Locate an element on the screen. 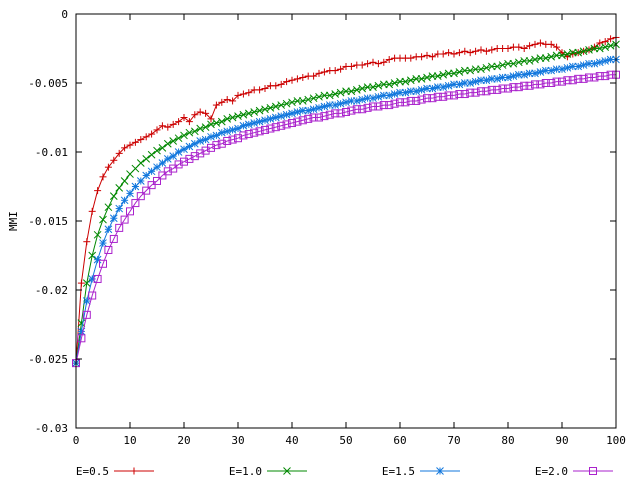  y-axis-title: MMI is located at coordinates (13, 221).